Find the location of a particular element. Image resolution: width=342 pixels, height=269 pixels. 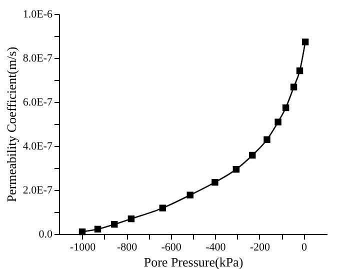

y-tick-label: 1.0E-6 is located at coordinates (37, 14).